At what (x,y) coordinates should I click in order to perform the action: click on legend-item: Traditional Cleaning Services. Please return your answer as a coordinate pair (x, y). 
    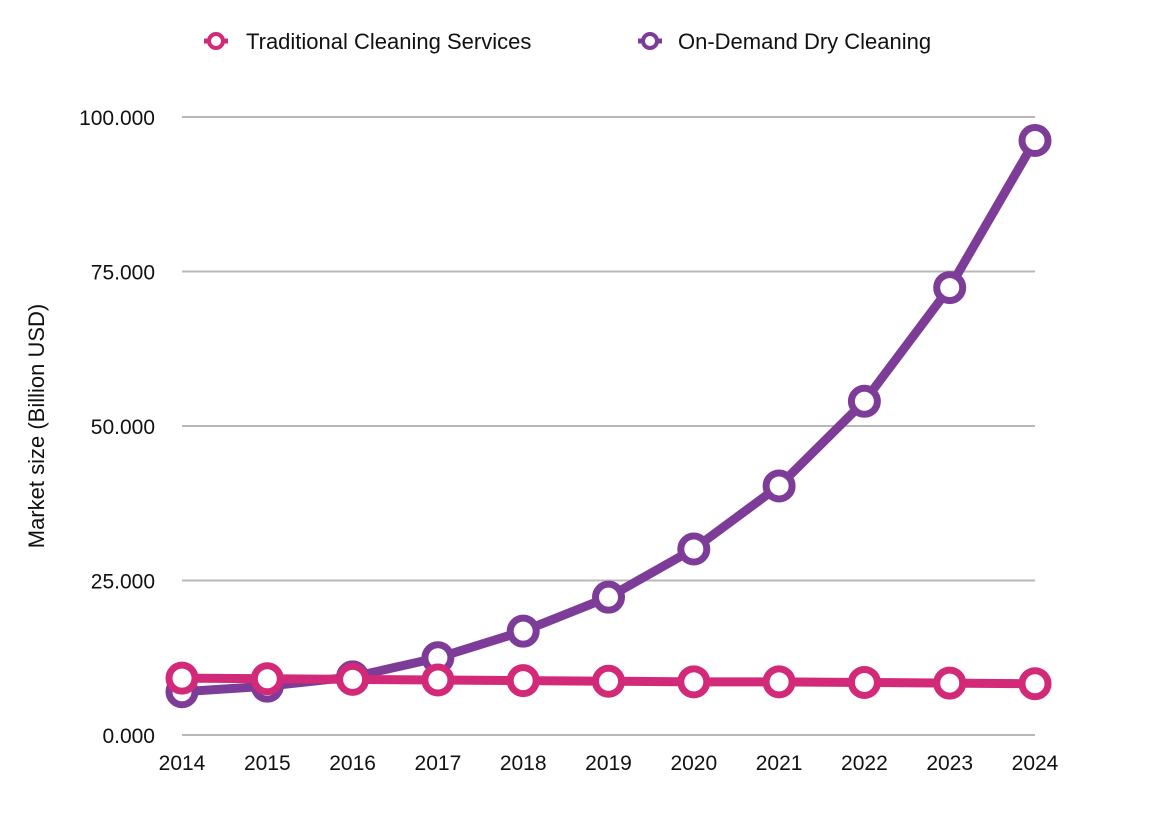
    Looking at the image, I should click on (367, 41).